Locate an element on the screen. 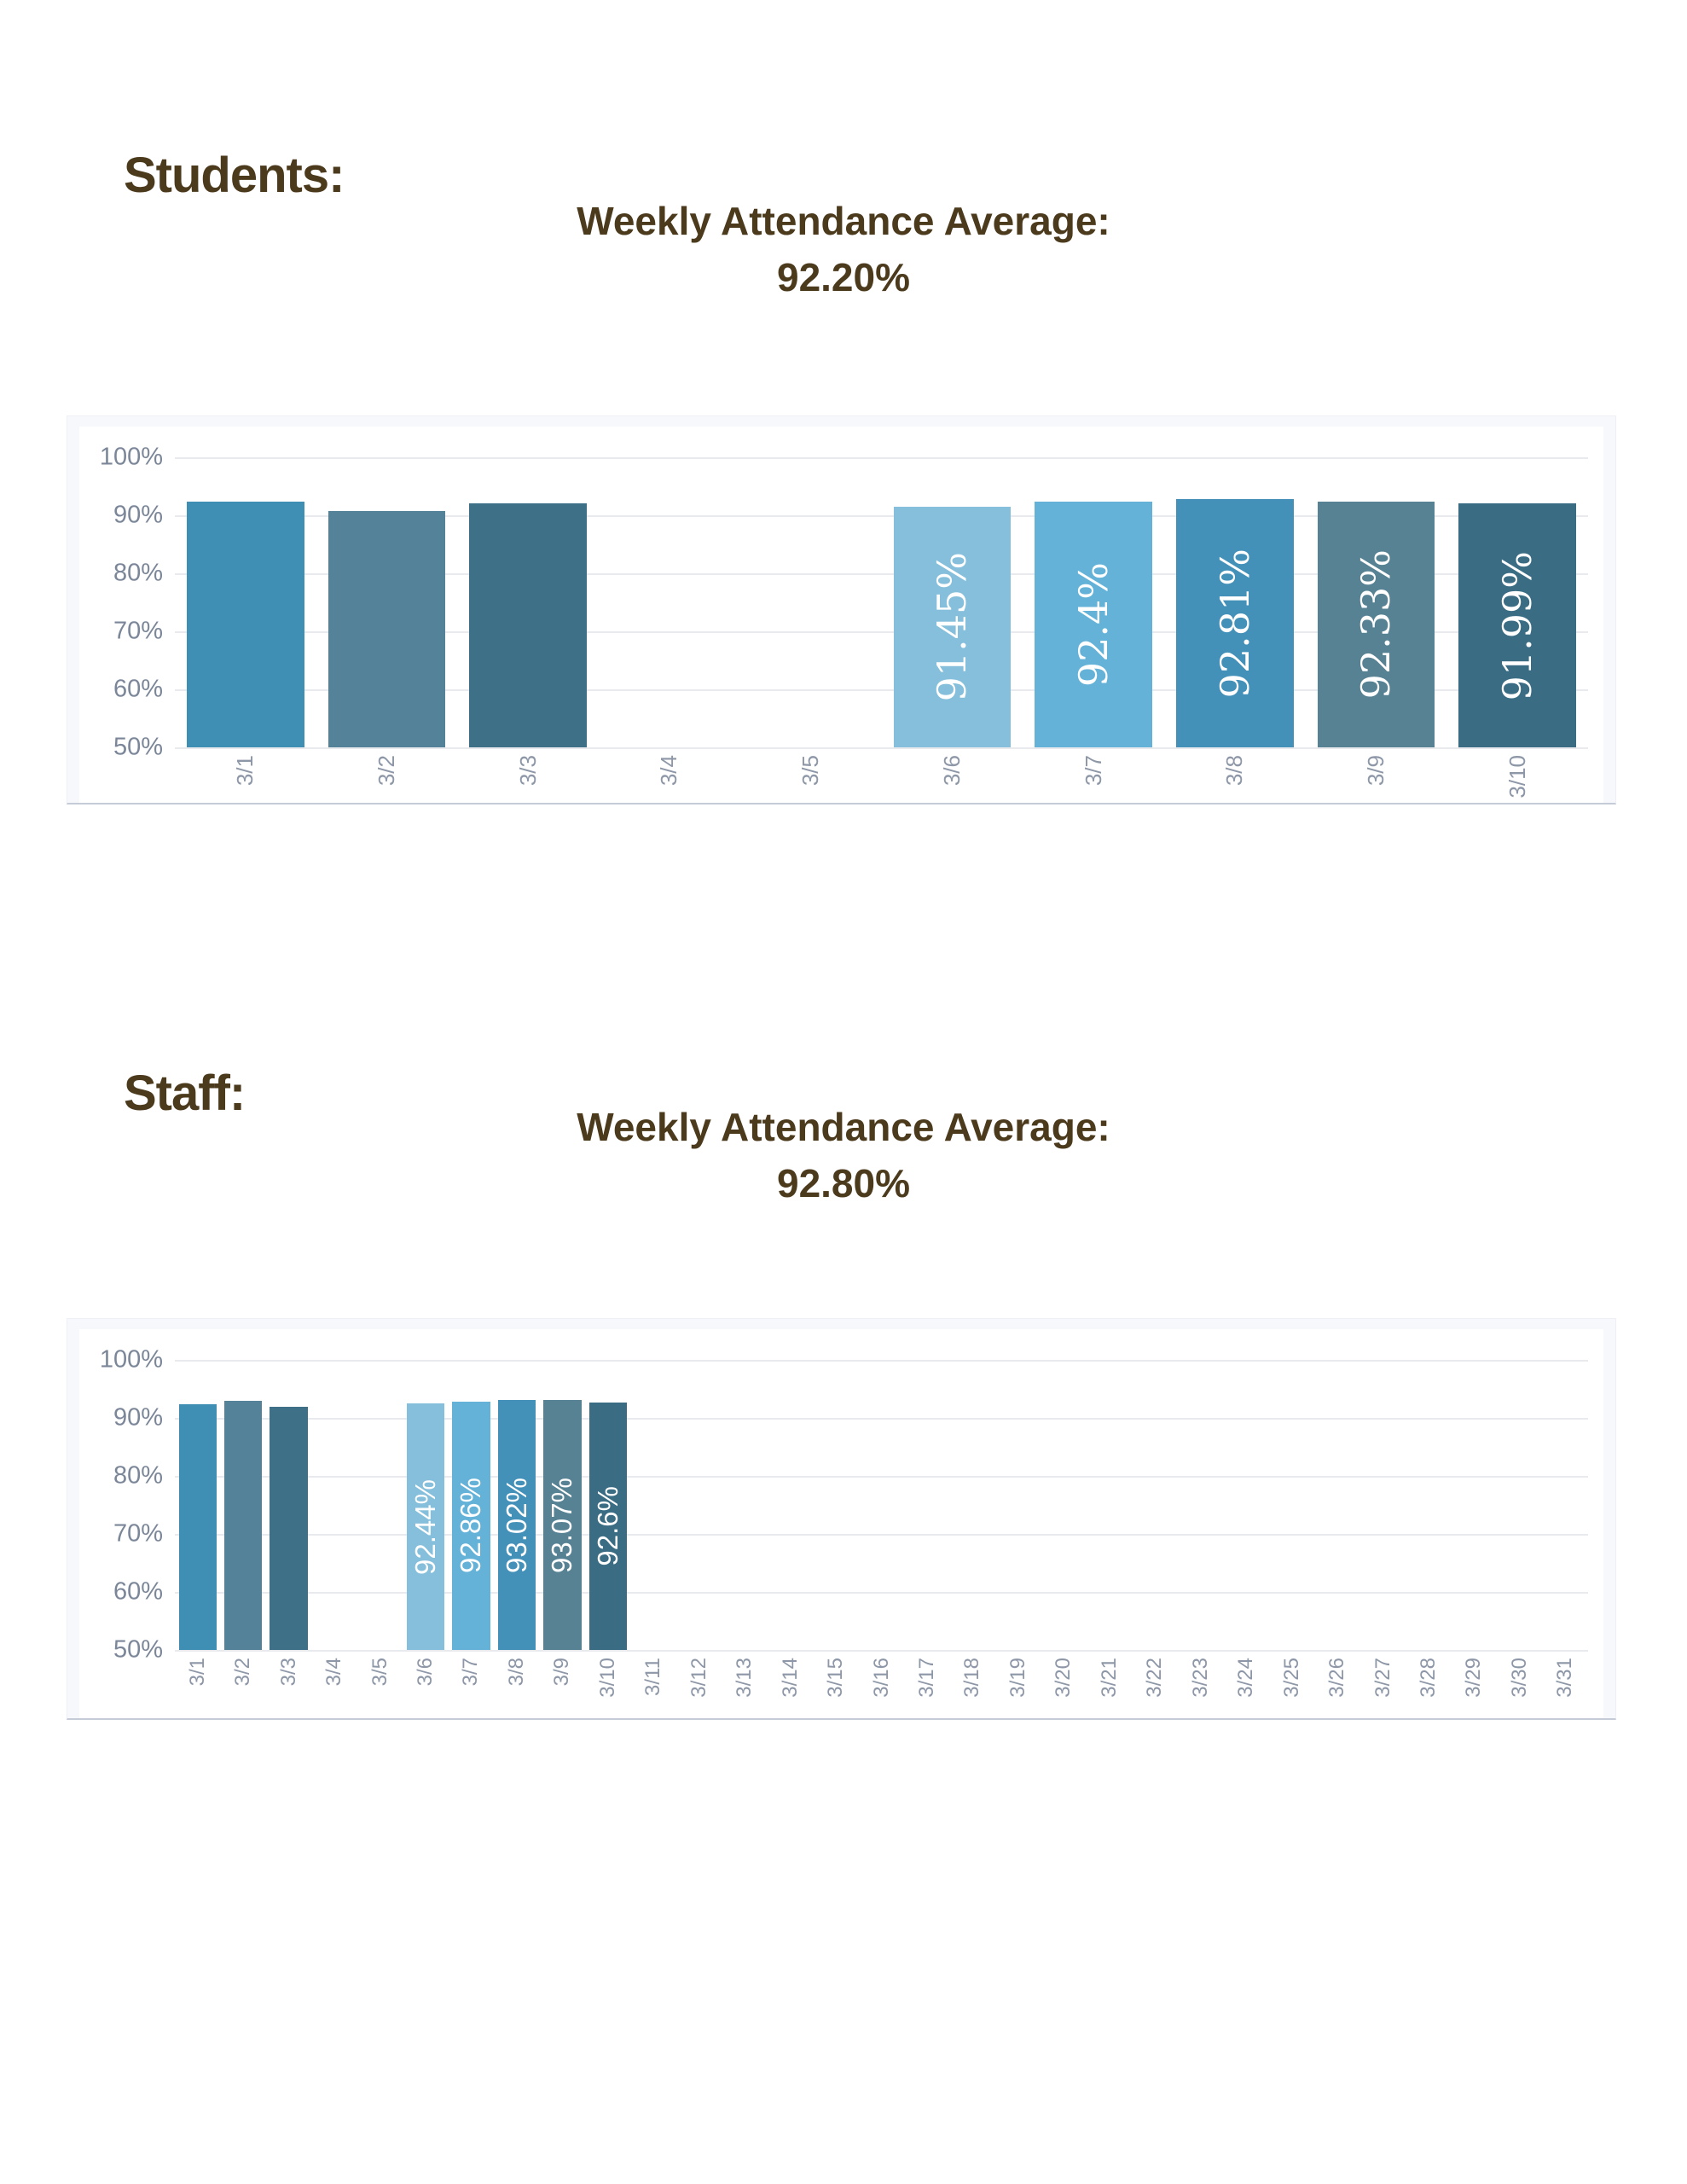  x-tick-label: 3/24 is located at coordinates (1246, 1678).